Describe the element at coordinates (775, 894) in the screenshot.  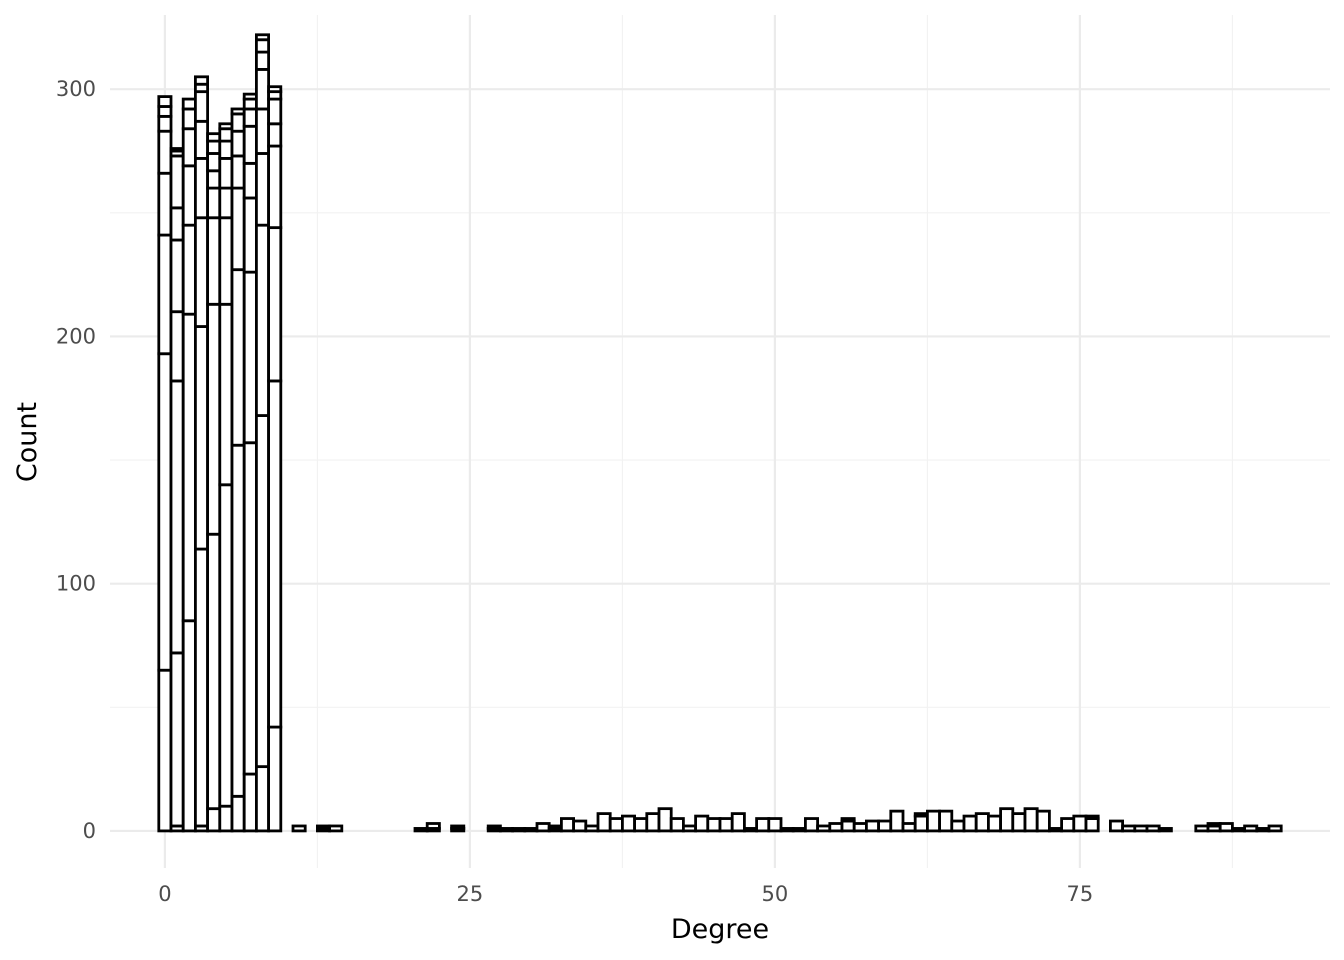
I see `x-tick-label: 50` at that location.